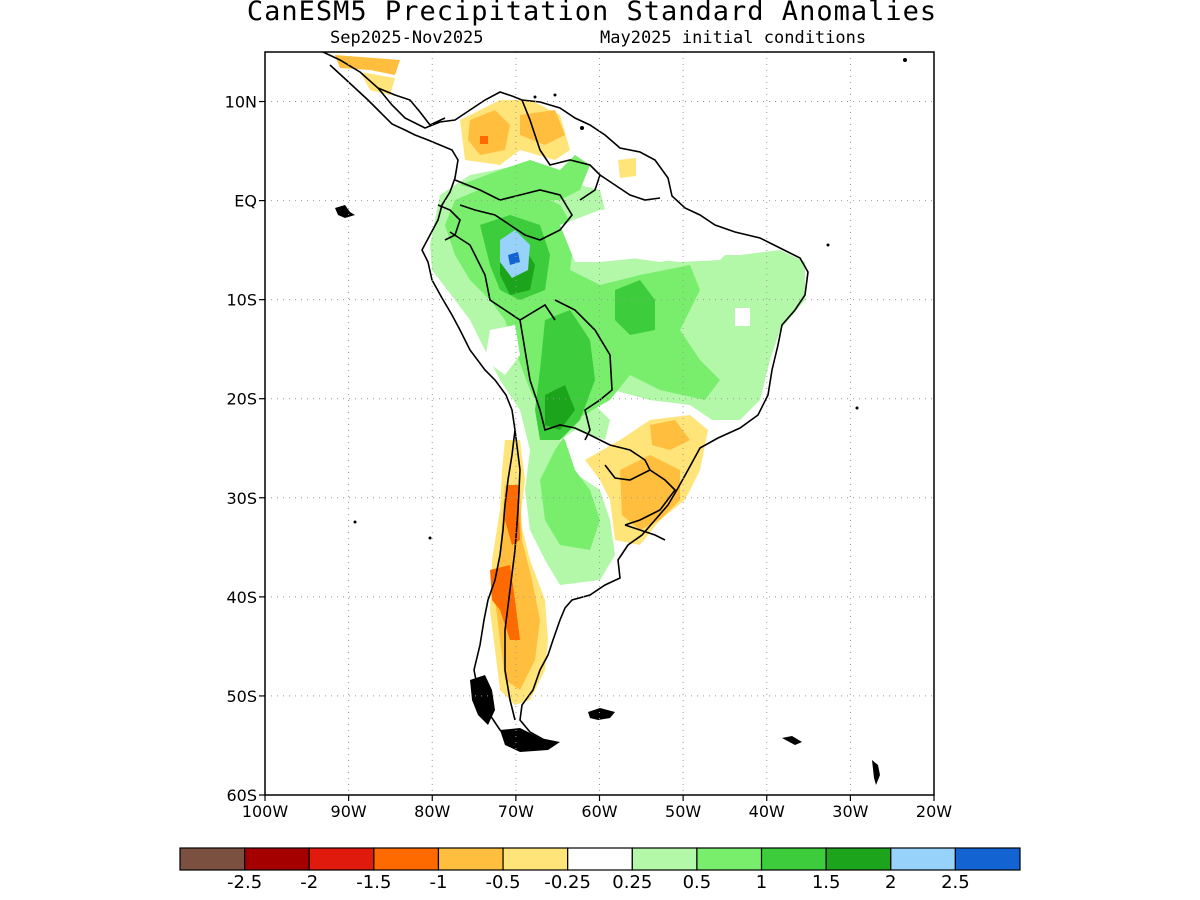  I want to click on shade-orange-se-brazil, so click(670, 435).